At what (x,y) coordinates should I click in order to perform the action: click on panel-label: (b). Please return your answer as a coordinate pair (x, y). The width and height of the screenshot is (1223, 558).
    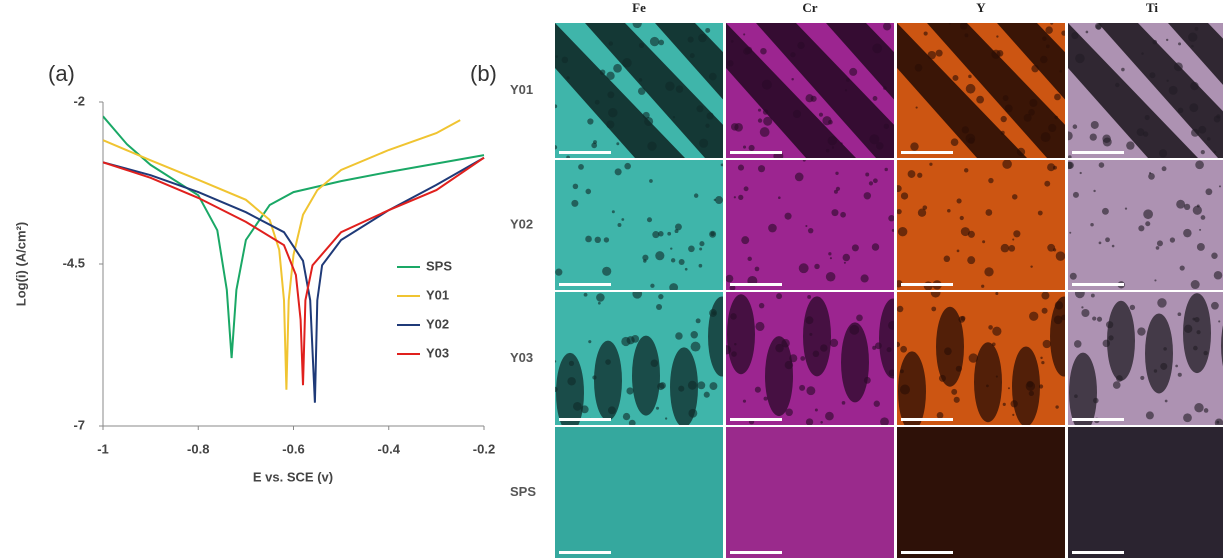
    Looking at the image, I should click on (483, 73).